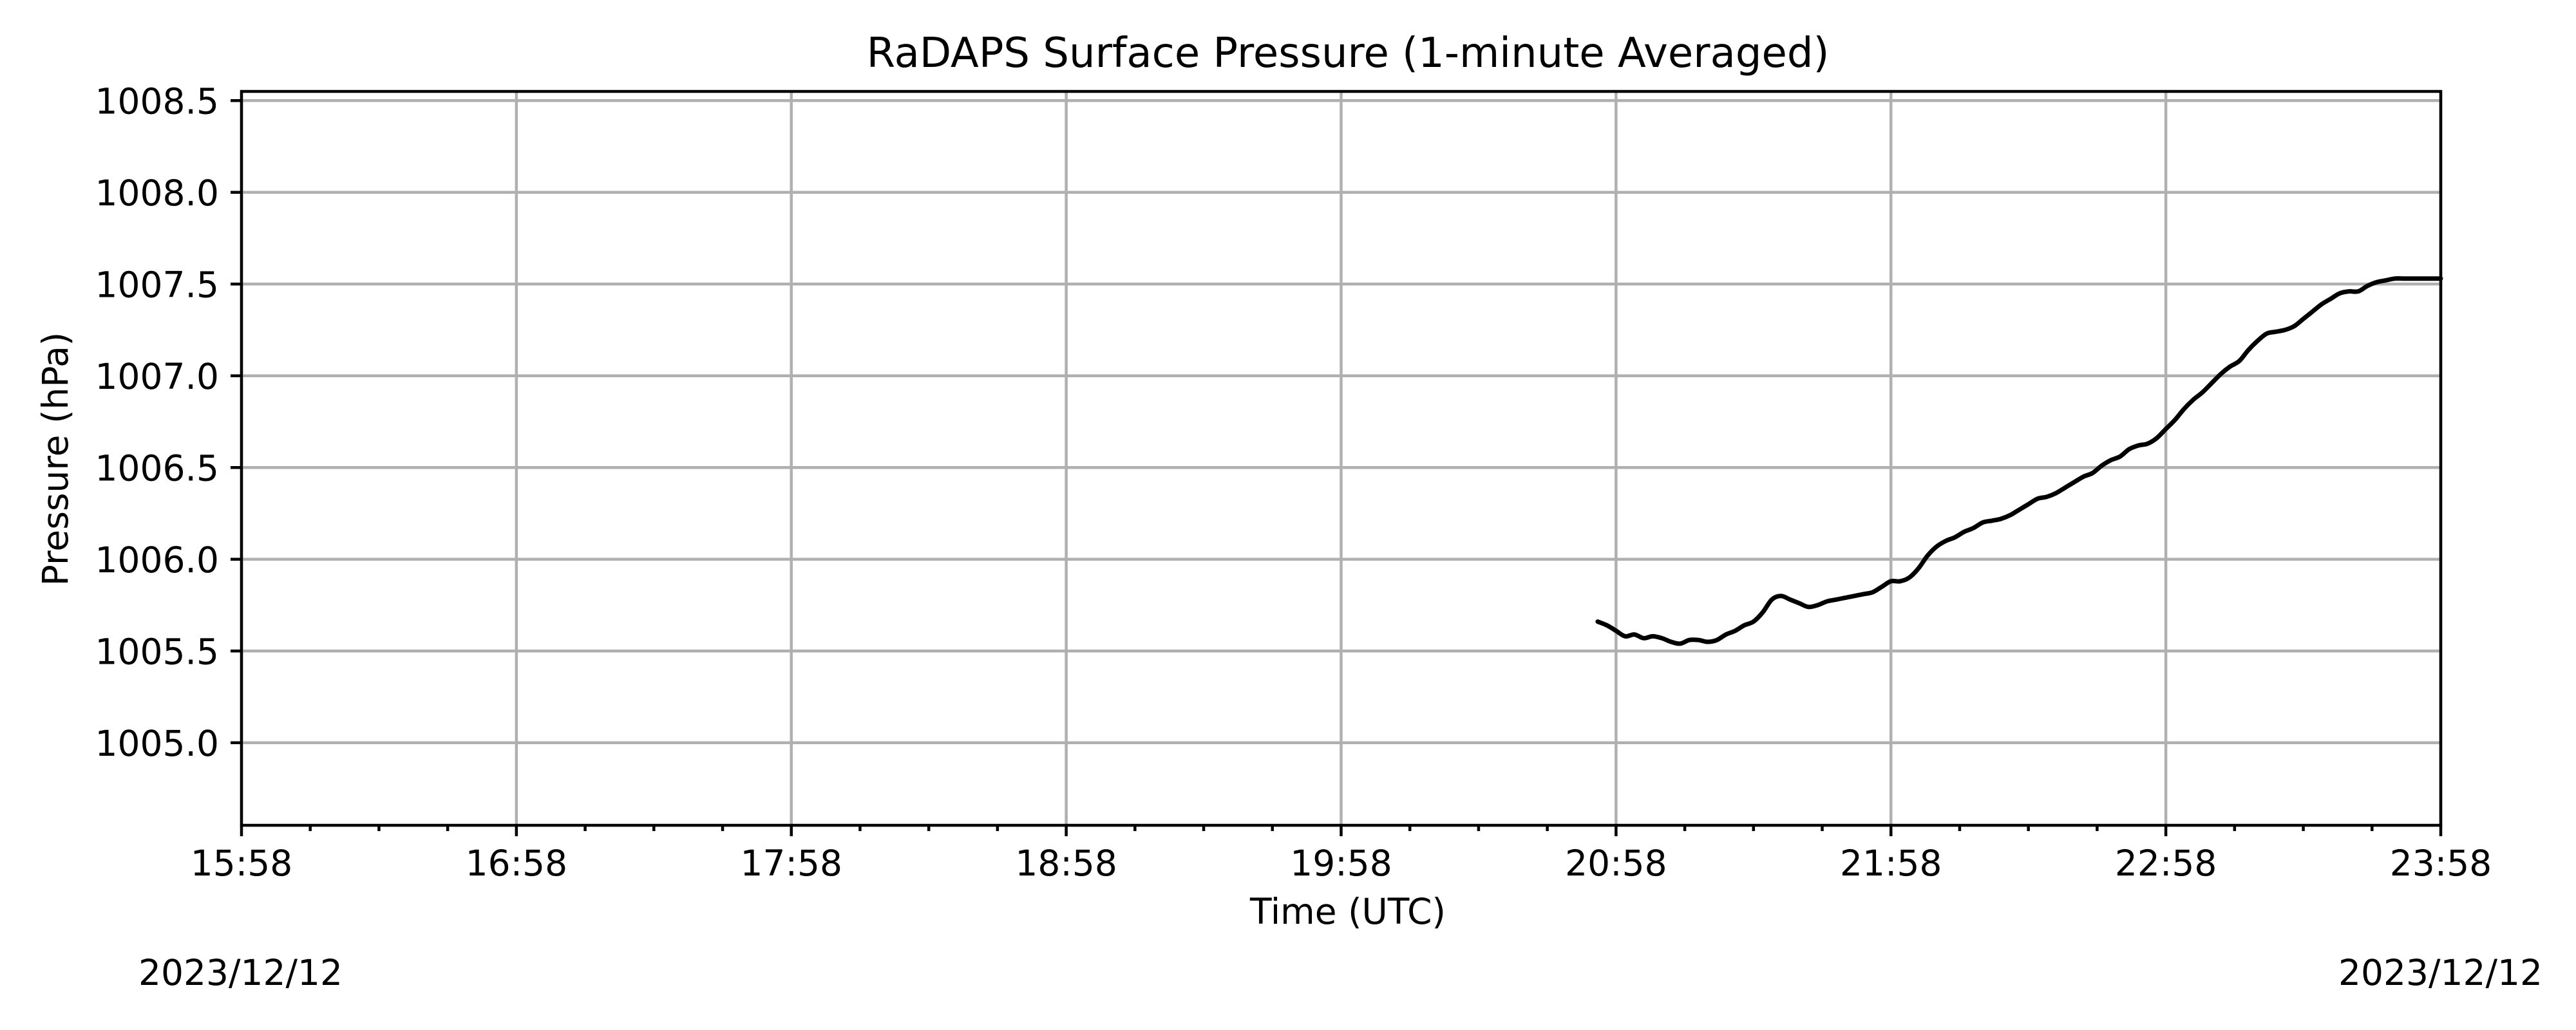 Image resolution: width=2576 pixels, height=1030 pixels. I want to click on x-axis-label: Time (UTC), so click(1347, 911).